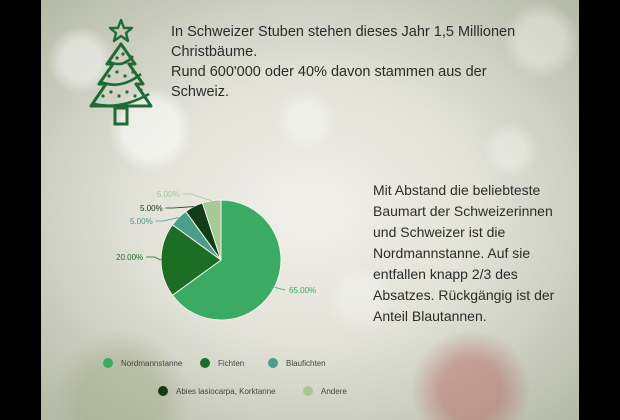  I want to click on christmas-tree-icon, so click(121, 72).